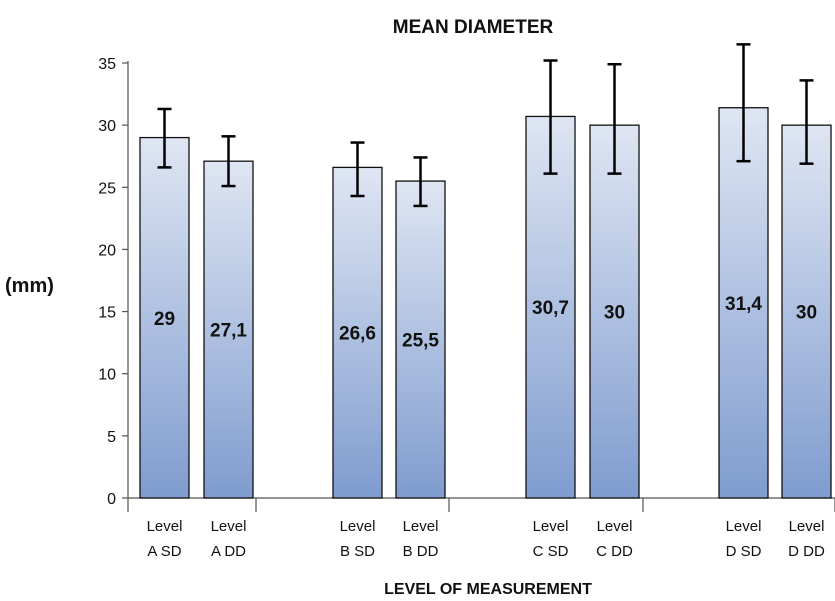  What do you see at coordinates (421, 551) in the screenshot?
I see `x-tick-label: B DD` at bounding box center [421, 551].